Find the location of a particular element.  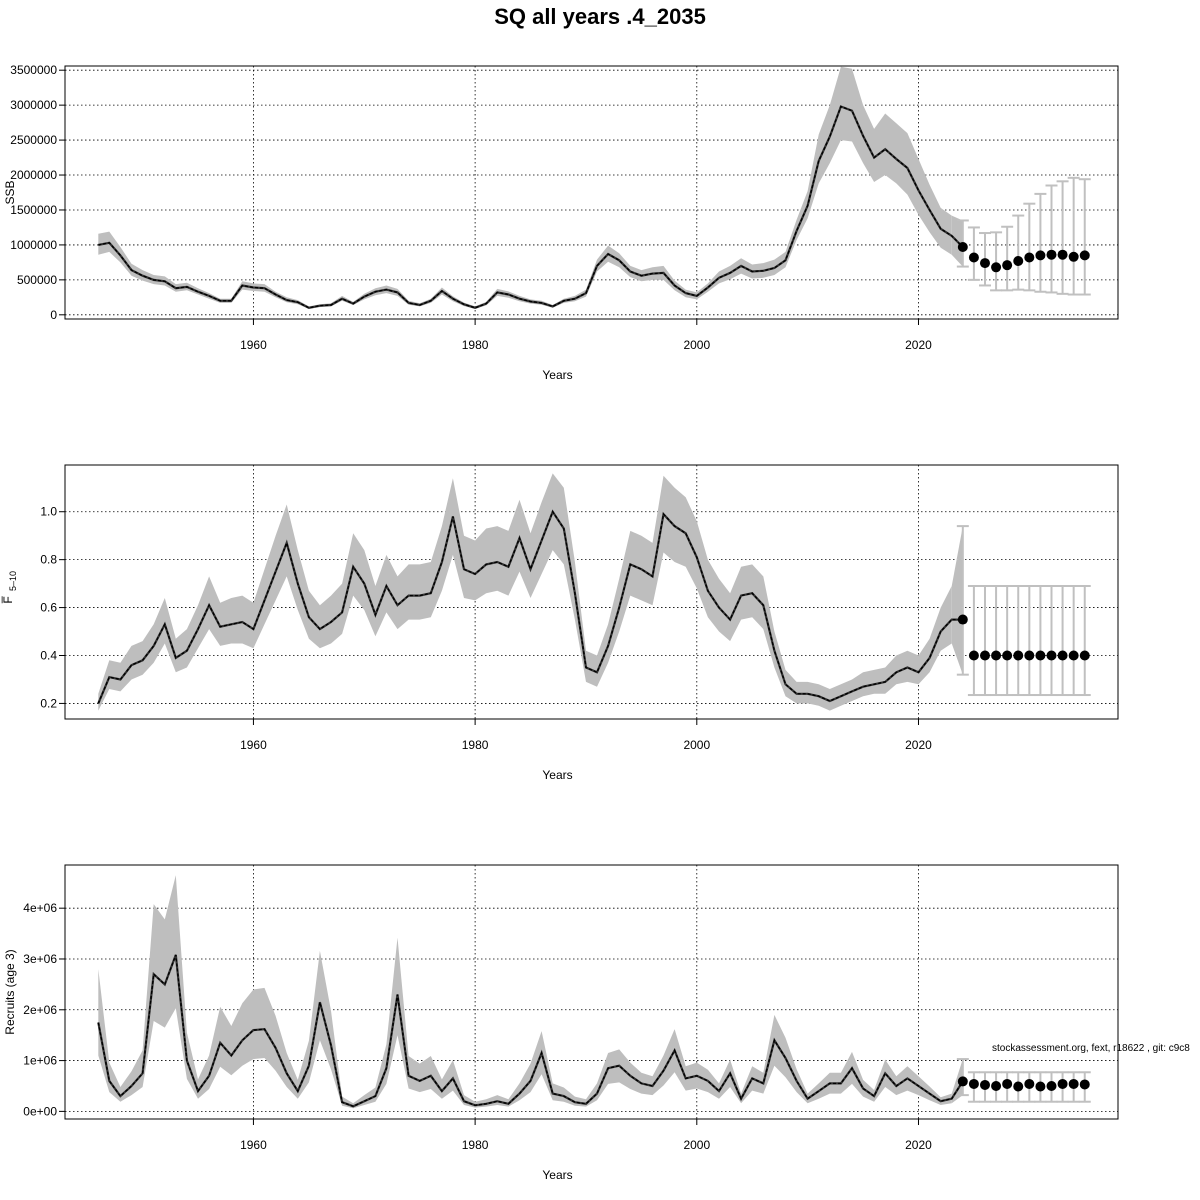

y-tick-label: 0e+00 is located at coordinates (40, 1111).